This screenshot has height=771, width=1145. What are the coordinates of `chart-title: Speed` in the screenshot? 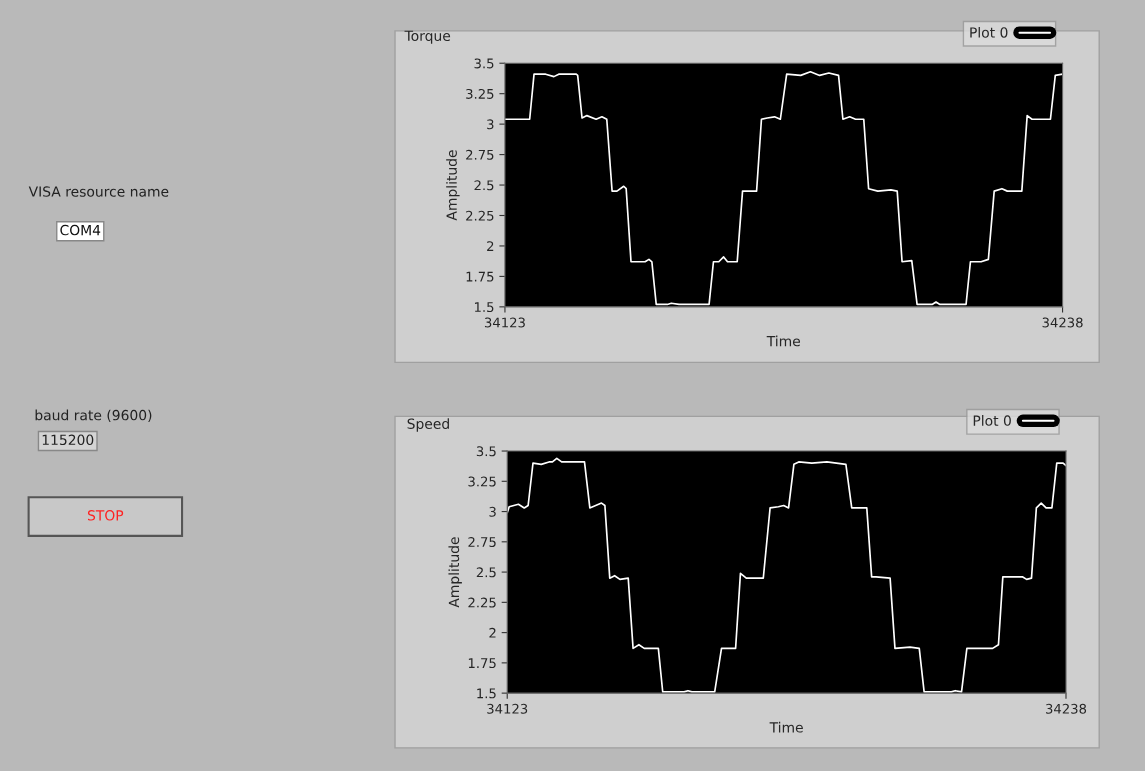 It's located at (428, 425).